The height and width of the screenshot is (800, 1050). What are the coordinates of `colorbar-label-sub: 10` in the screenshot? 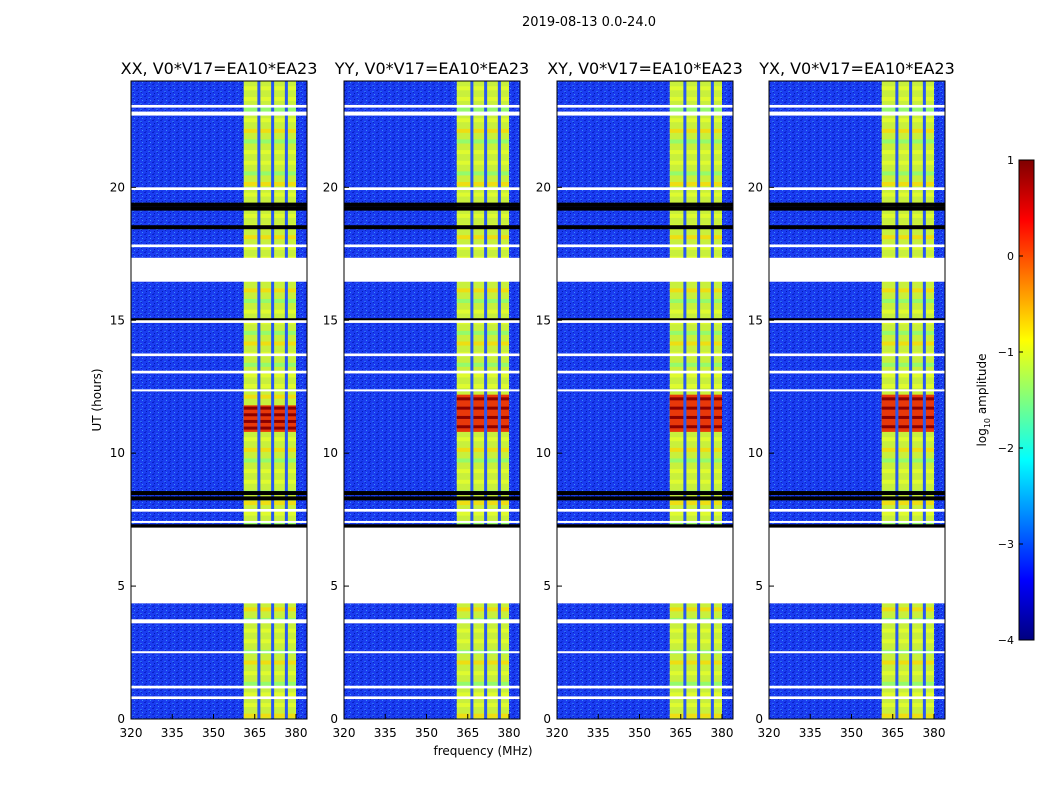 It's located at (987, 423).